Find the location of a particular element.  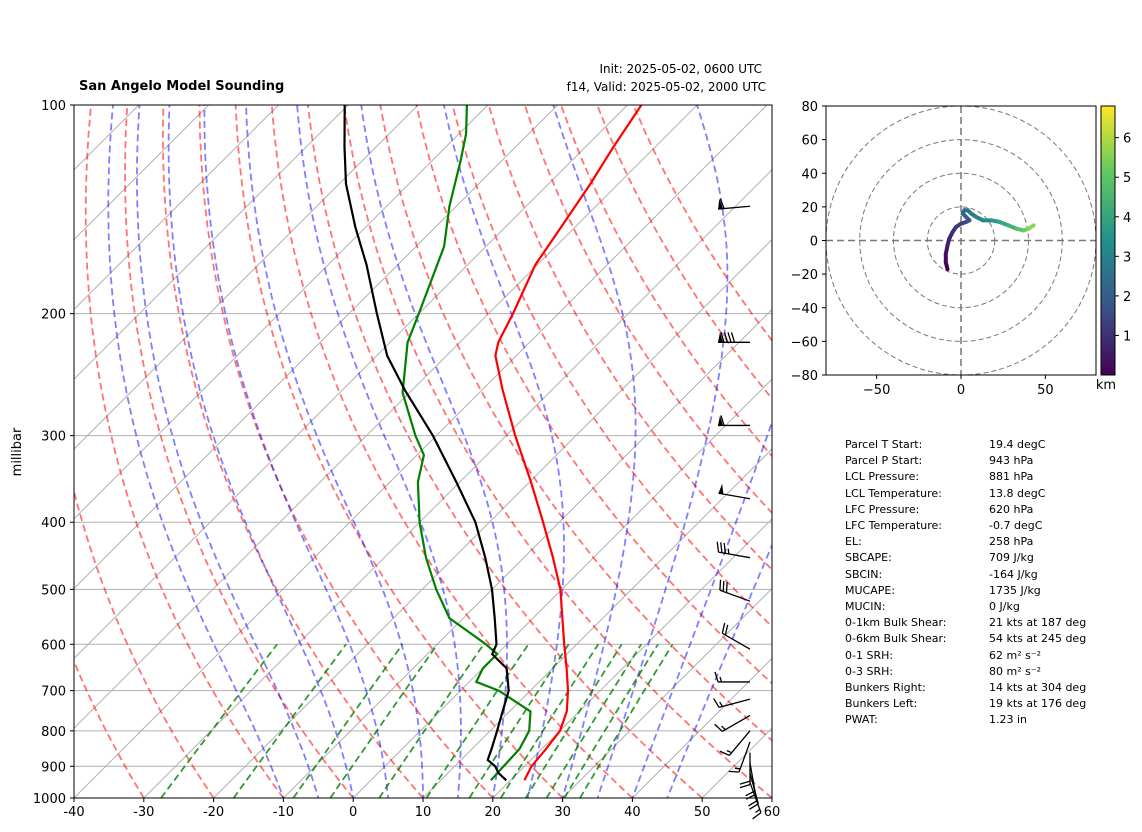

param-row: 0-3 SRH: 80 m² s⁻² is located at coordinates (992, 672).